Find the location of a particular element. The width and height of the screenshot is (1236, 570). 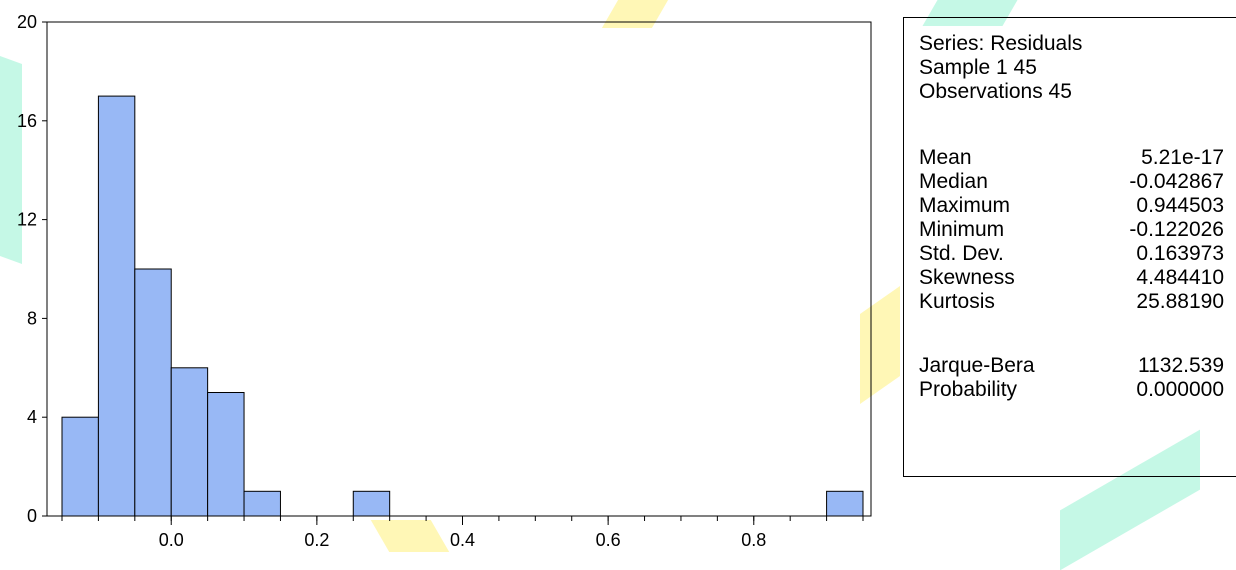

stats-sample-label: Sample 1 45 is located at coordinates (978, 68).